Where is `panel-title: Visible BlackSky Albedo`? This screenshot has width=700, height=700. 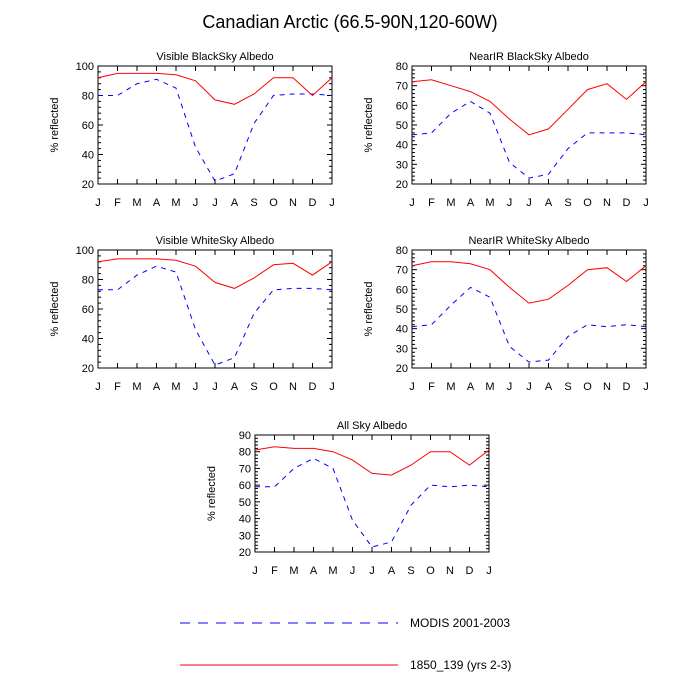
panel-title: Visible BlackSky Albedo is located at coordinates (214, 57).